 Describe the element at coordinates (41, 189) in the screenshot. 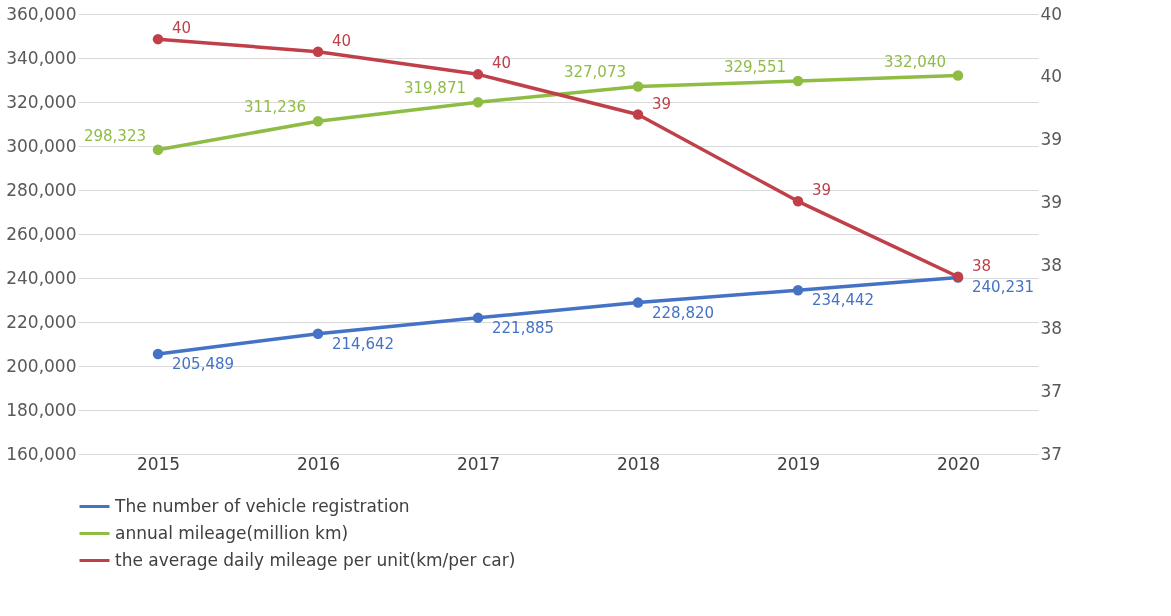

I see `y-tick-label: 280,000` at that location.